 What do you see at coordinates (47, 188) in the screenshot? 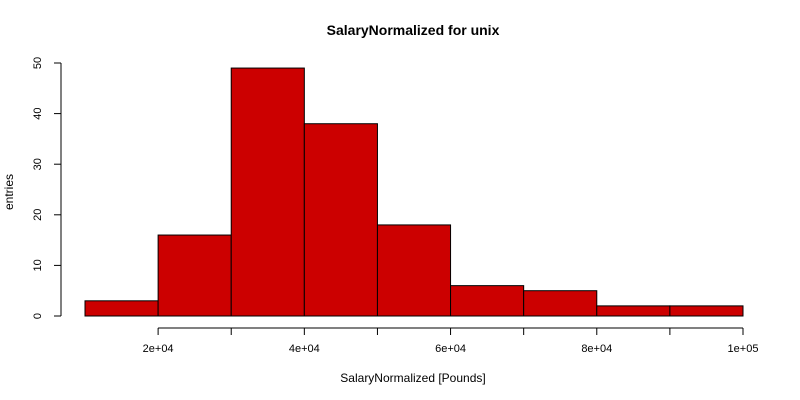
I see `y-axis: 0 10 20 30 40 50` at bounding box center [47, 188].